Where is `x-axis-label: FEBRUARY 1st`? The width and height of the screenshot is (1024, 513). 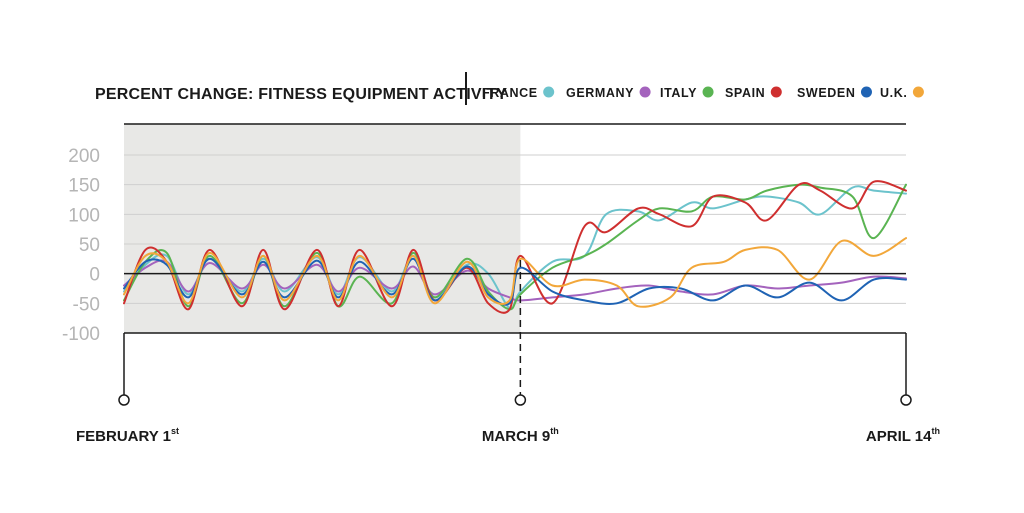
x-axis-label: FEBRUARY 1st is located at coordinates (127, 435).